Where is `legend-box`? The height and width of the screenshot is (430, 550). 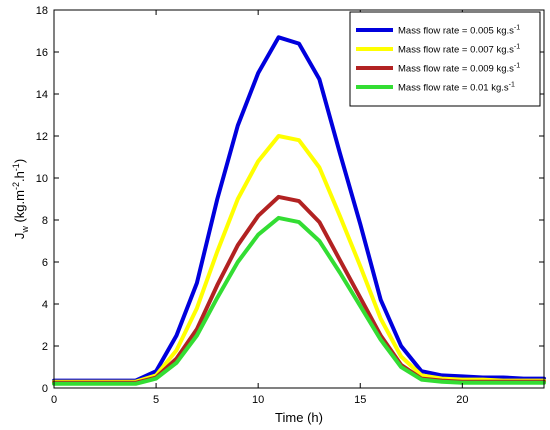
legend-box is located at coordinates (445, 59).